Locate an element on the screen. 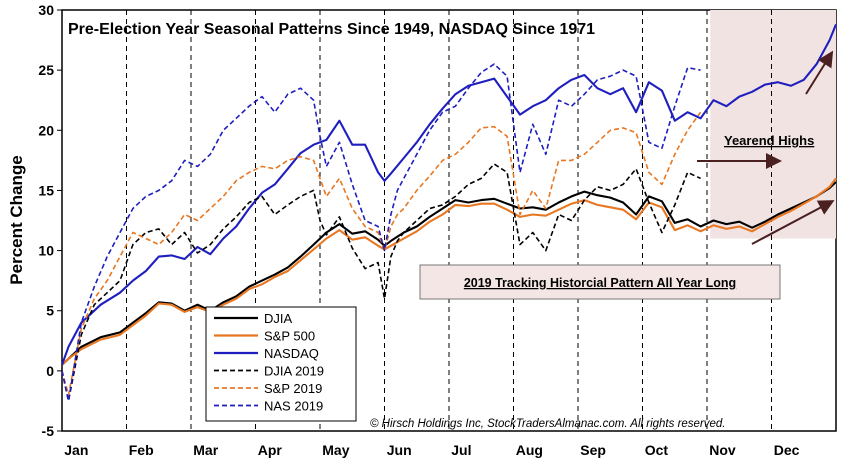  tracking-annotation-box is located at coordinates (600, 282).